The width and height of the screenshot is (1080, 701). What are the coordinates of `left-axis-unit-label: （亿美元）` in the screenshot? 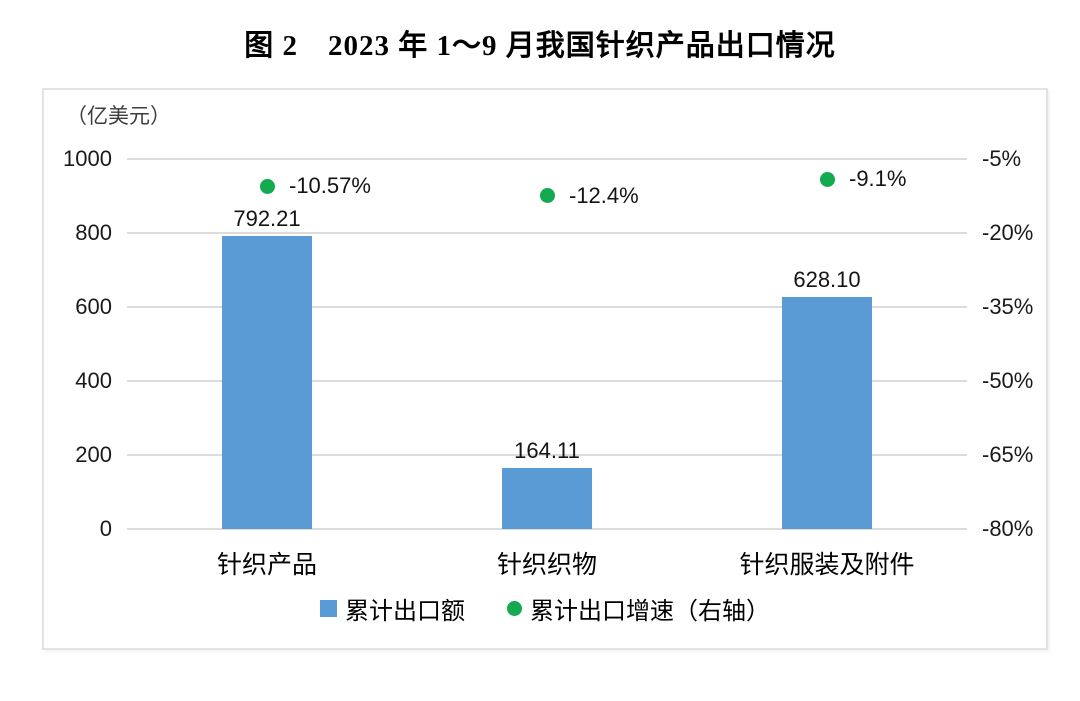 It's located at (118, 116).